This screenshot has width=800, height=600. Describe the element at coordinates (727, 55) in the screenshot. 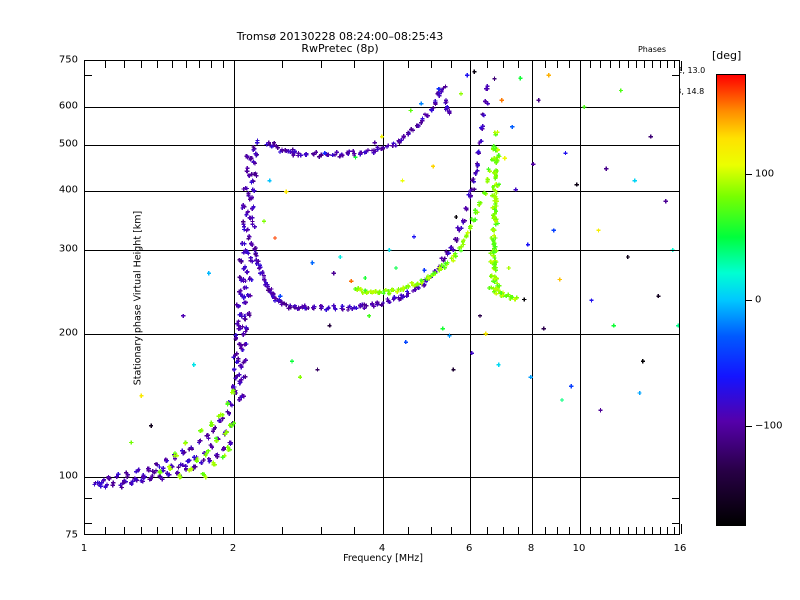

I see `colorbar-title: [deg]` at that location.